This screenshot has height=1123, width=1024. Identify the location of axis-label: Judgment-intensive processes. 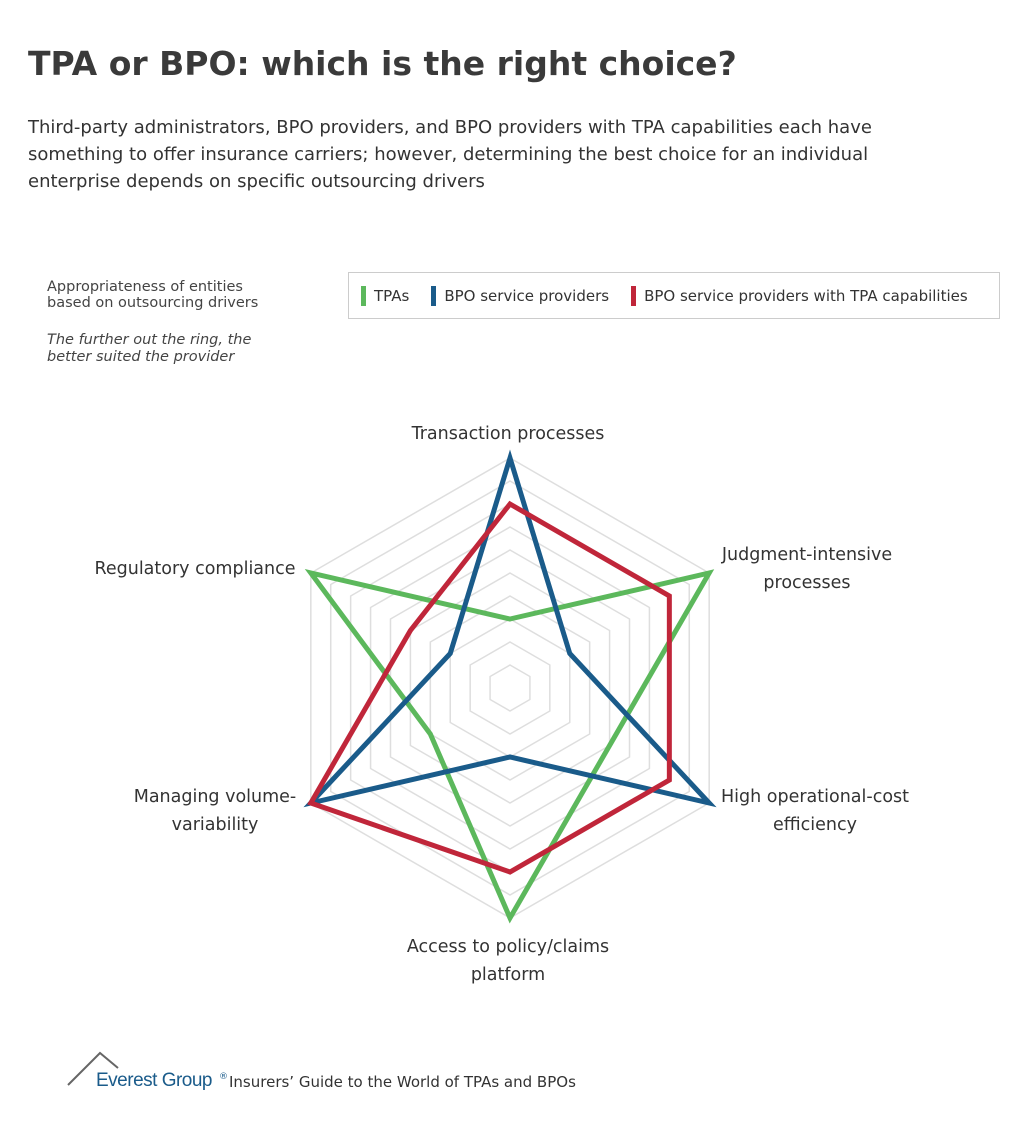
(807, 569).